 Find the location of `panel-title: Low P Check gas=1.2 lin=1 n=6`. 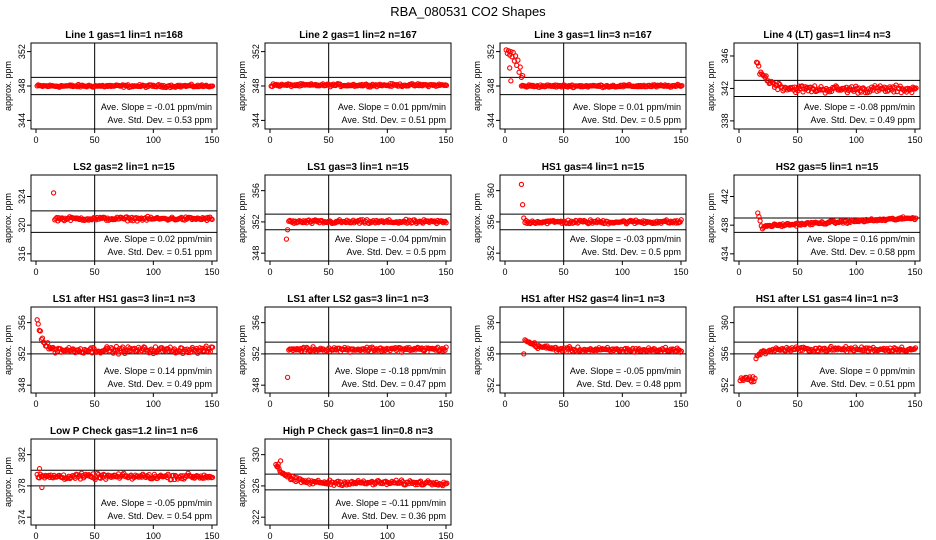

panel-title: Low P Check gas=1.2 lin=1 n=6 is located at coordinates (124, 431).